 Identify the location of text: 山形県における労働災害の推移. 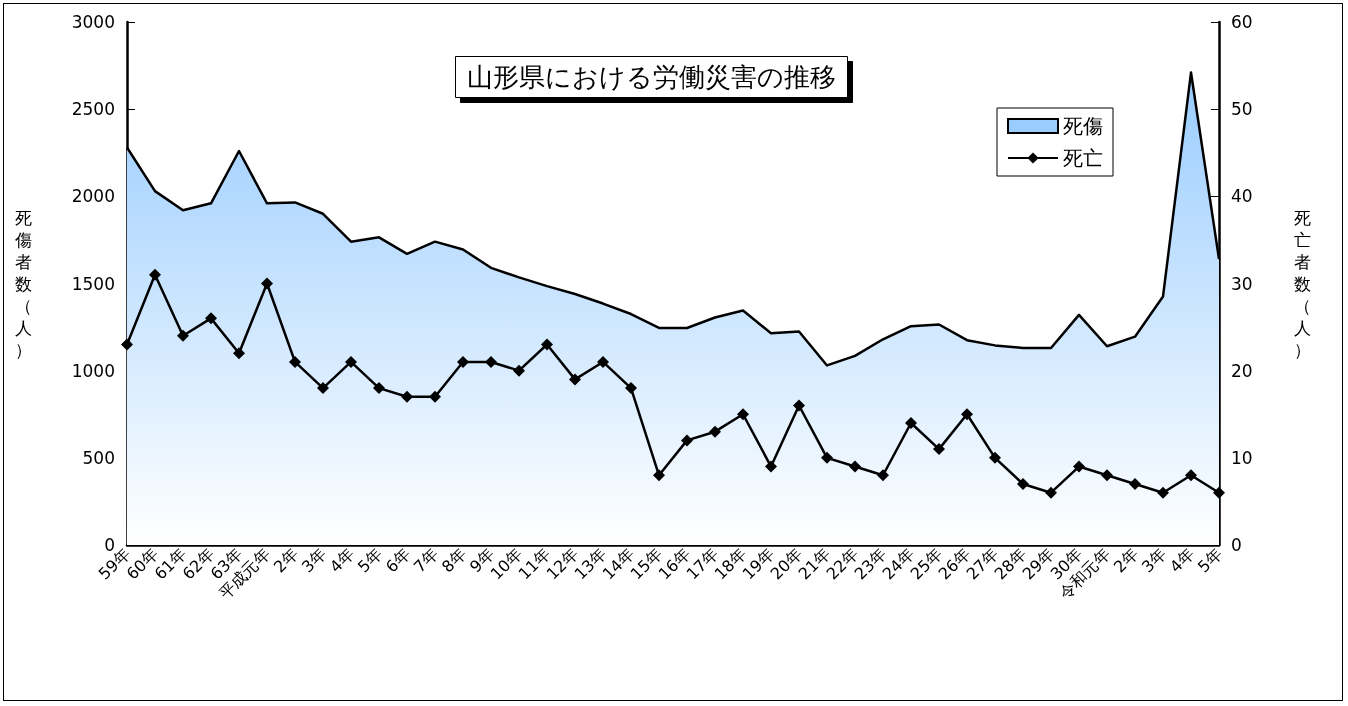
(651, 77).